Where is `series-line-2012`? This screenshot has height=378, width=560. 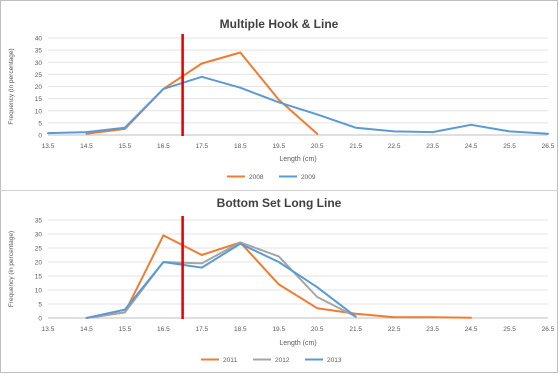
series-line-2012 is located at coordinates (221, 280).